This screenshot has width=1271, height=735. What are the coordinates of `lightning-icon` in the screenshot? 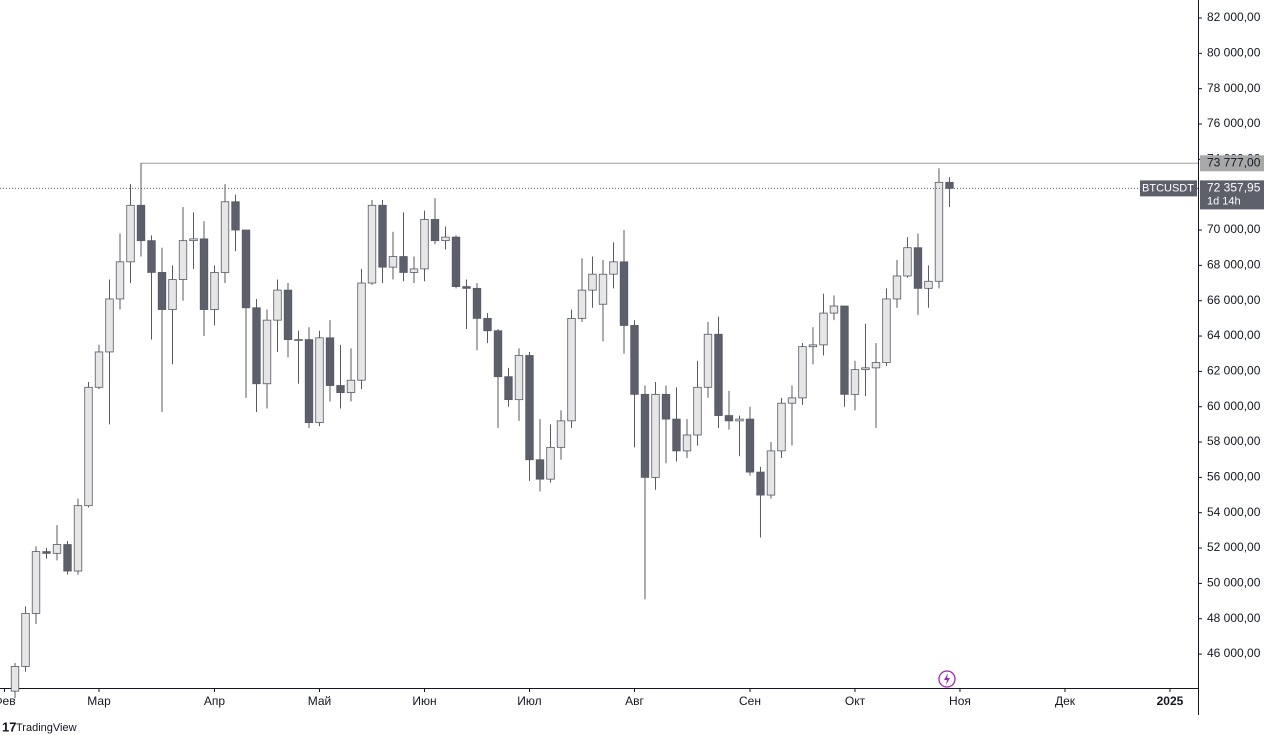 It's located at (947, 679).